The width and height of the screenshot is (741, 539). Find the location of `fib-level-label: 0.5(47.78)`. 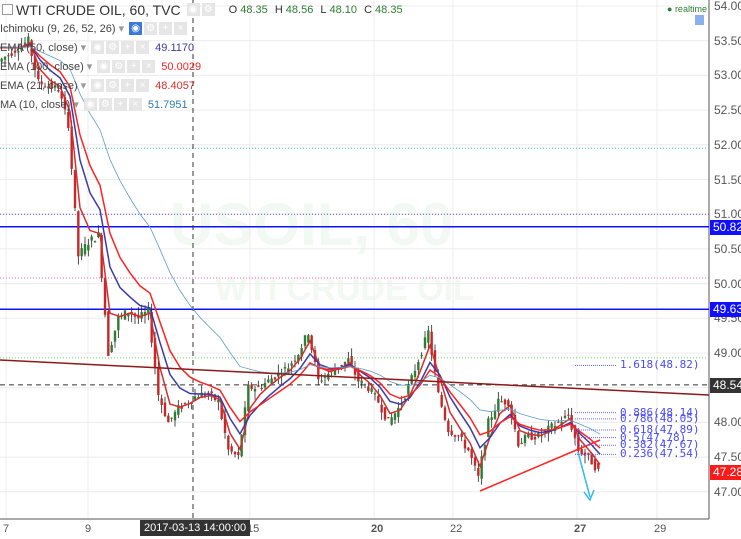

fib-level-label: 0.5(47.78) is located at coordinates (653, 437).